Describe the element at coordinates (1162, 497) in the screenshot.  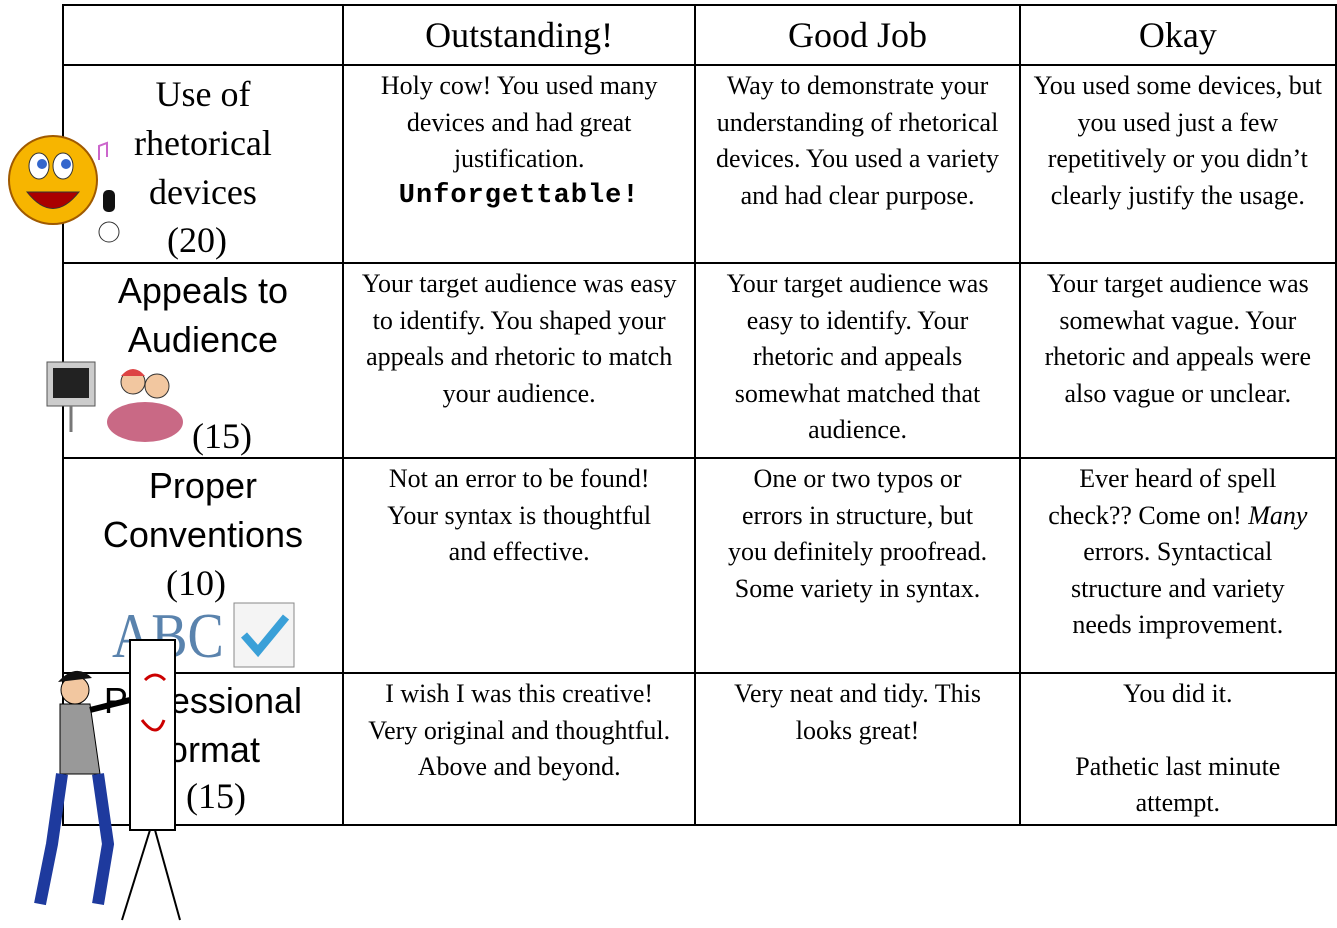
I see `cell-text: Ever heard of spell check?? Come on!` at that location.